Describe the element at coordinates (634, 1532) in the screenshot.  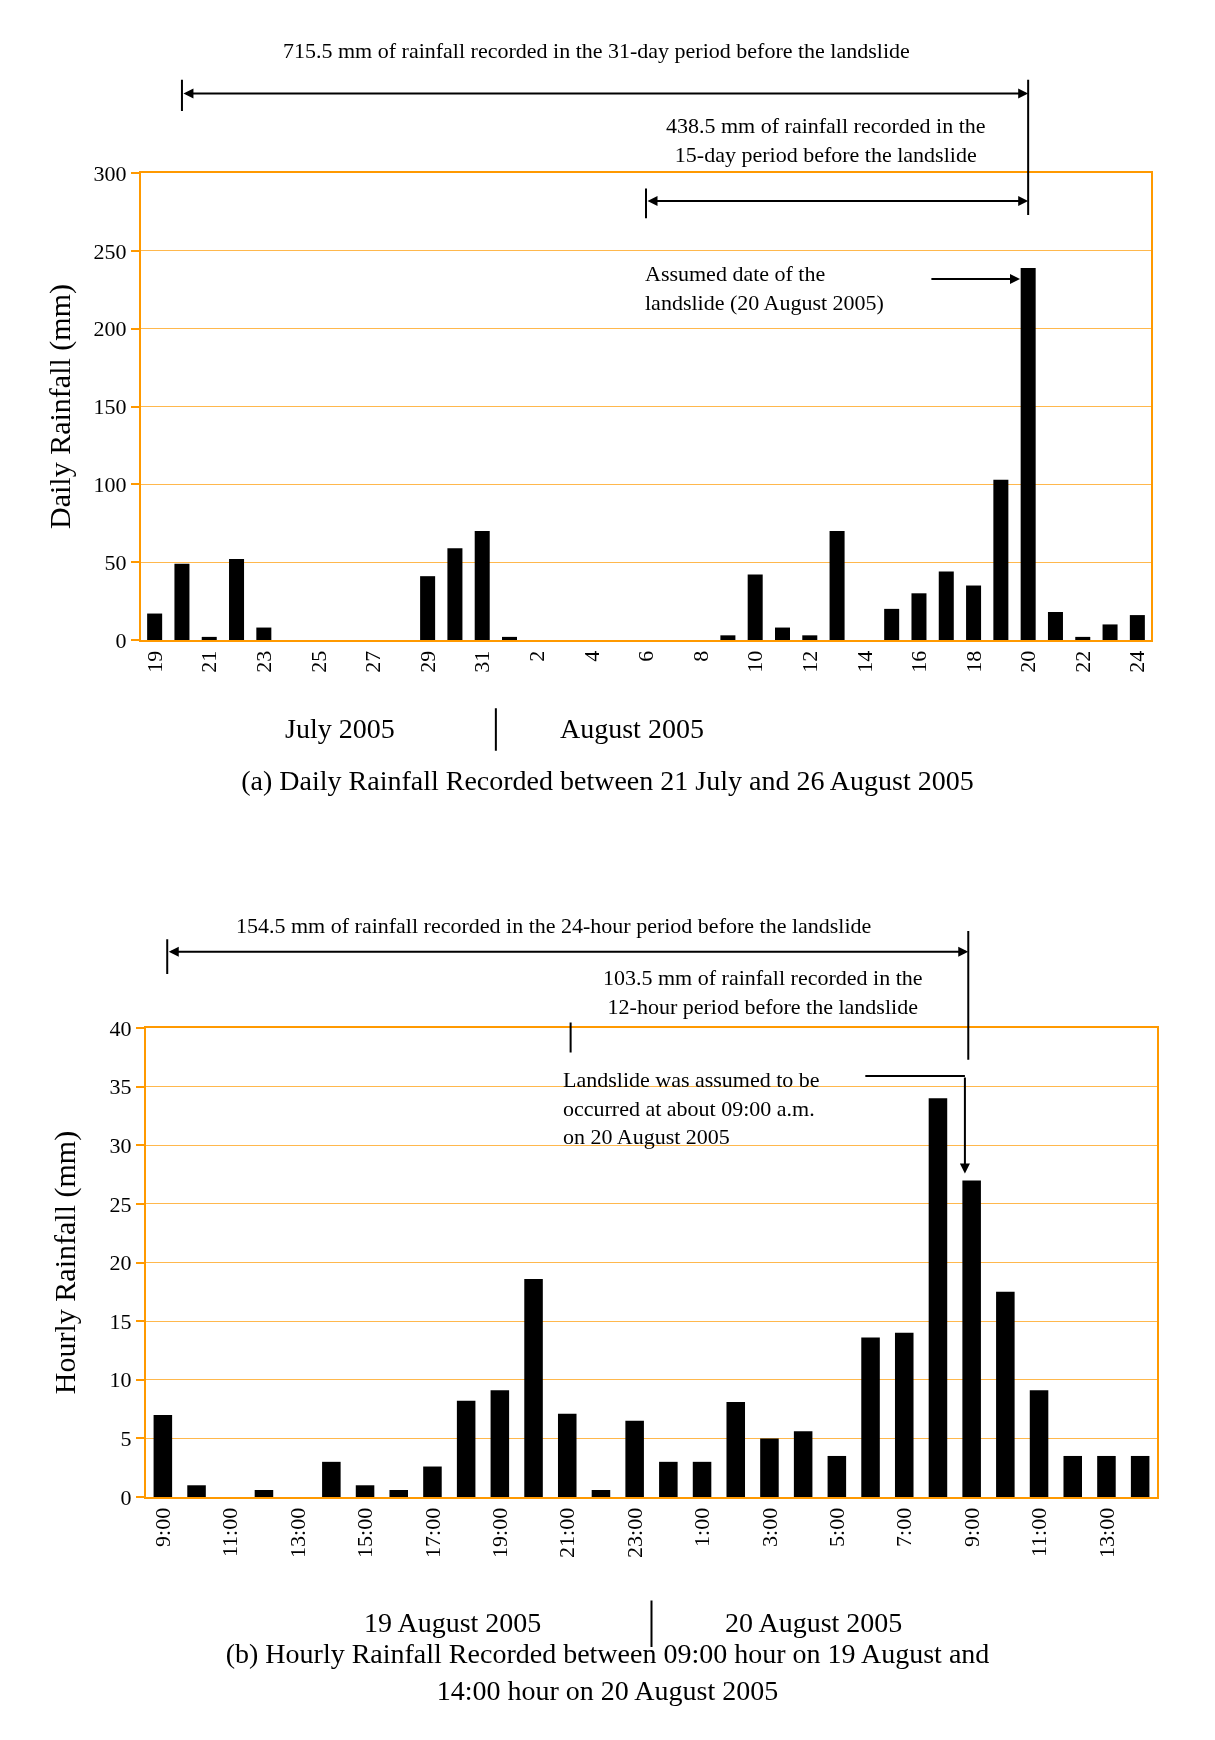
I see `x-tick-label: 23:00` at that location.